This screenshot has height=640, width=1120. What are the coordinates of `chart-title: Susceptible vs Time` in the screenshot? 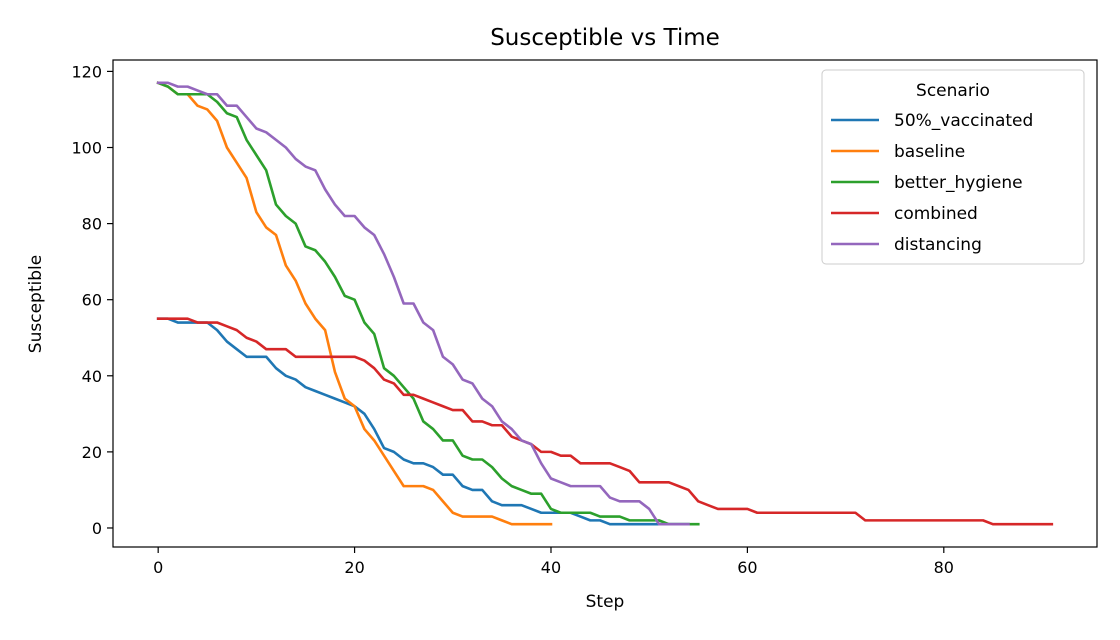 It's located at (605, 38).